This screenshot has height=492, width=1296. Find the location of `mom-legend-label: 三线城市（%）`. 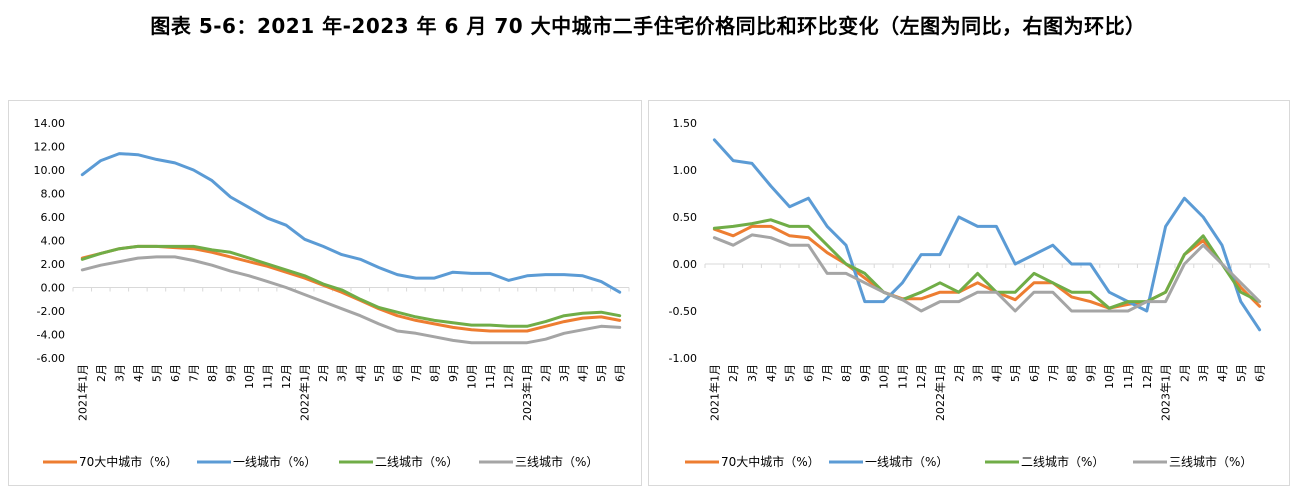

mom-legend-label: 三线城市（%） is located at coordinates (1210, 461).